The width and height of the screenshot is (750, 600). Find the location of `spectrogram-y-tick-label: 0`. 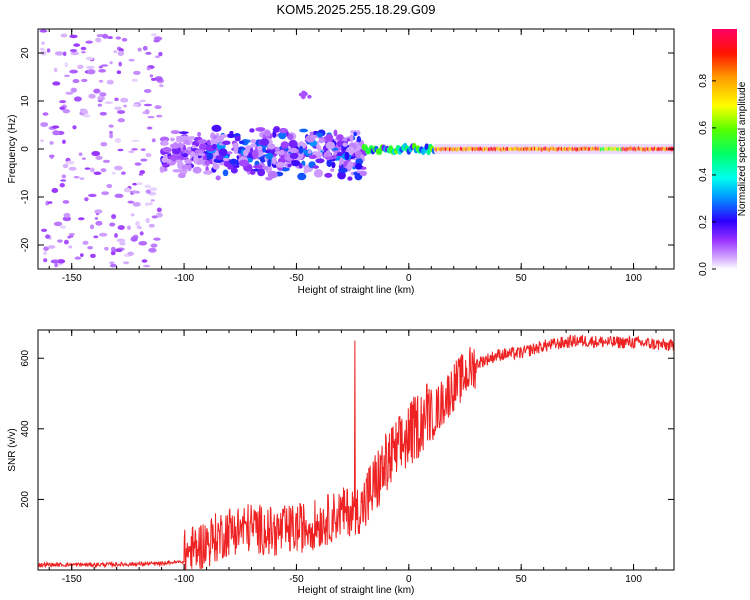

spectrogram-y-tick-label: 0 is located at coordinates (25, 149).